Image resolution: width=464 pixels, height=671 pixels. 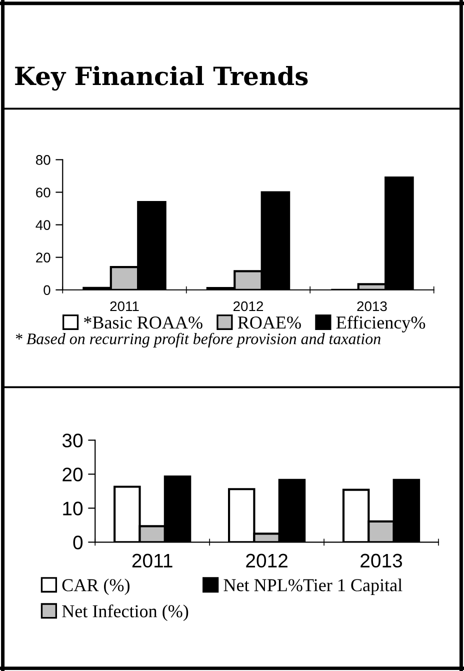 What do you see at coordinates (43, 193) in the screenshot?
I see `y-tick-label: 60` at bounding box center [43, 193].